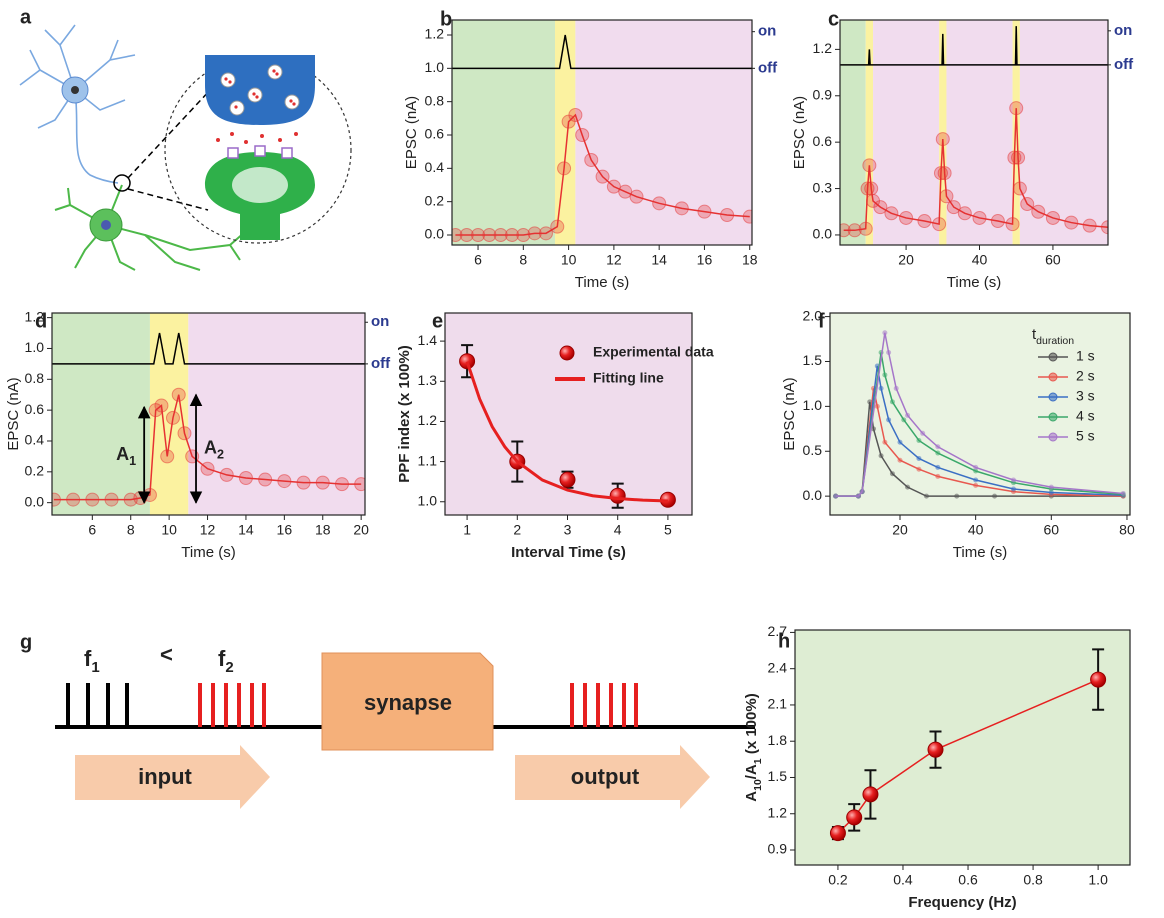  I want to click on amplitude-label: A1, so click(126, 456).